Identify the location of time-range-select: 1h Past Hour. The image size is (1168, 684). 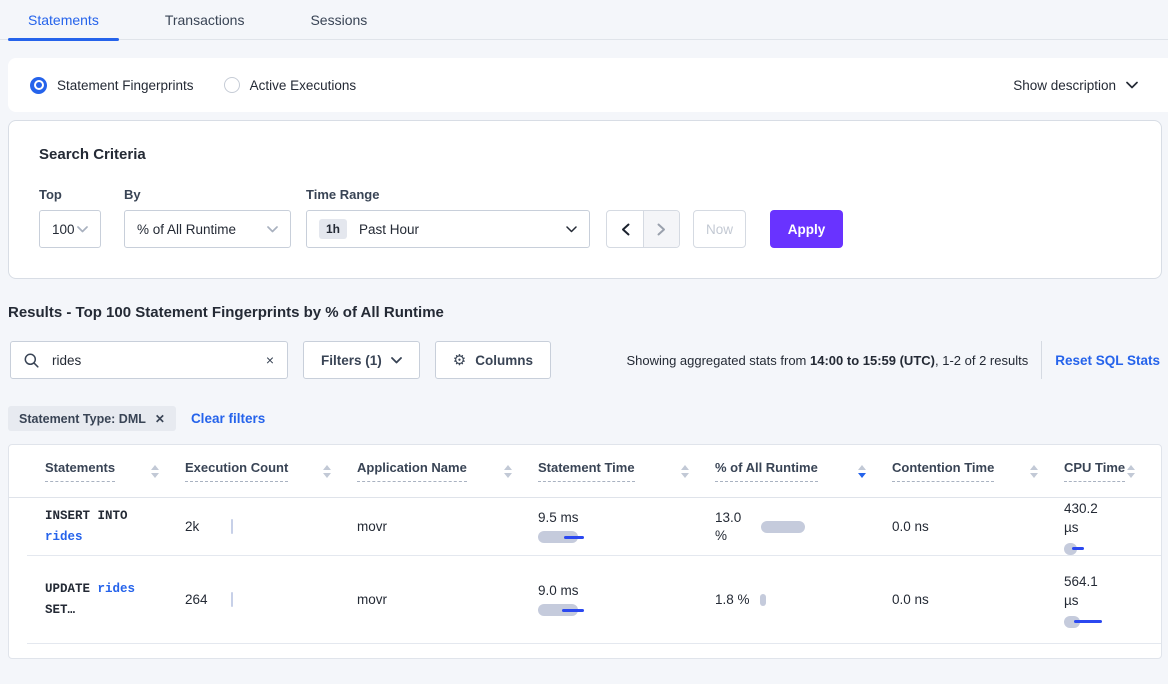
(448, 229).